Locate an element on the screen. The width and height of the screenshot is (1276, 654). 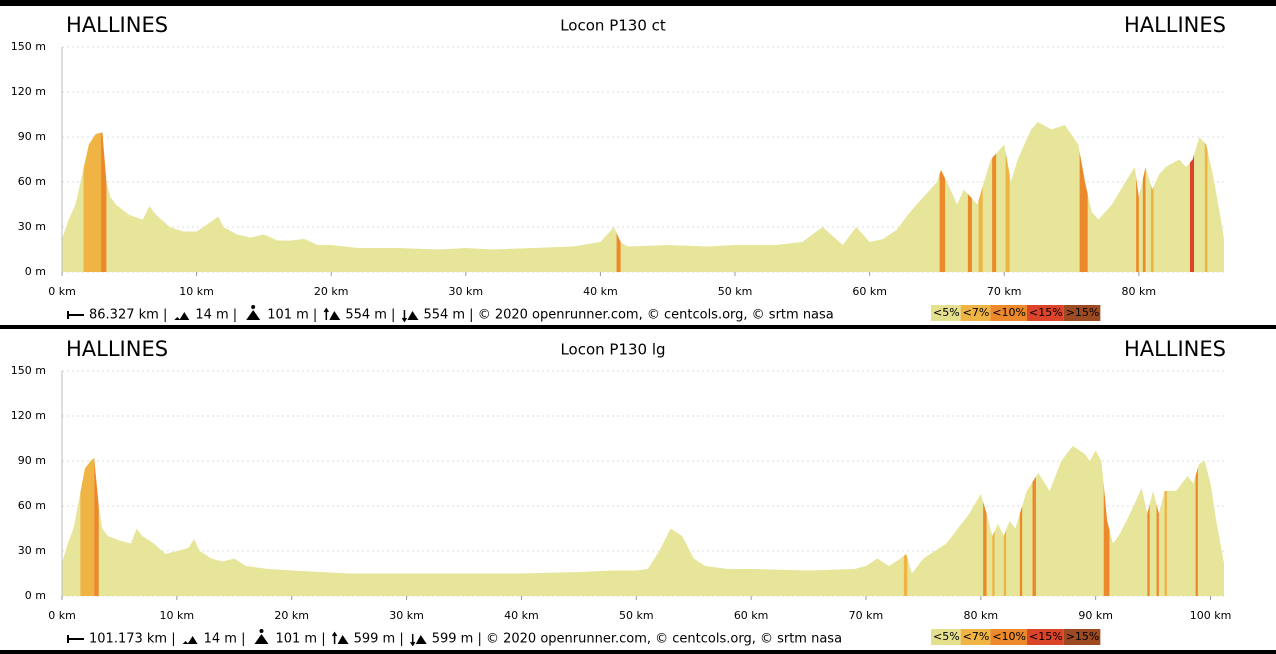
x-tick-label: 30 km is located at coordinates (406, 615).